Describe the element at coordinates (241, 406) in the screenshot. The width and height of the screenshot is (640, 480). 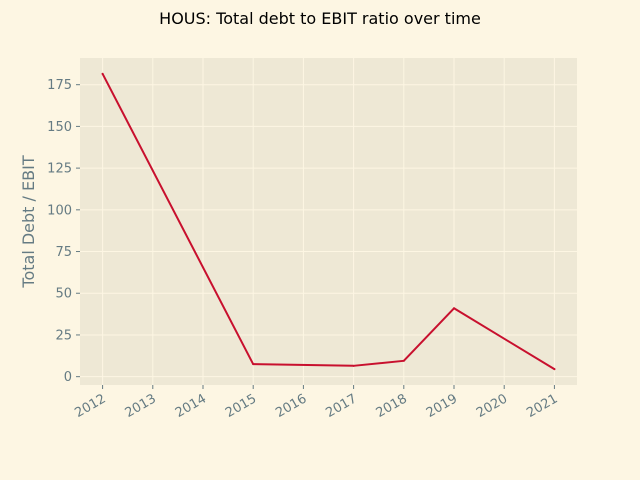
I see `x-tick-label: 2015` at that location.